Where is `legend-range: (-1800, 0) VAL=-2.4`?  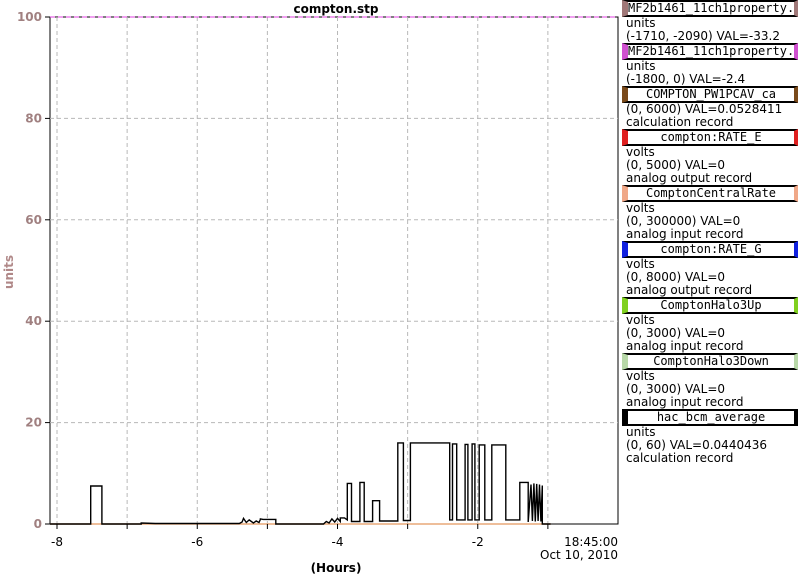 legend-range: (-1800, 0) VAL=-2.4 is located at coordinates (686, 79).